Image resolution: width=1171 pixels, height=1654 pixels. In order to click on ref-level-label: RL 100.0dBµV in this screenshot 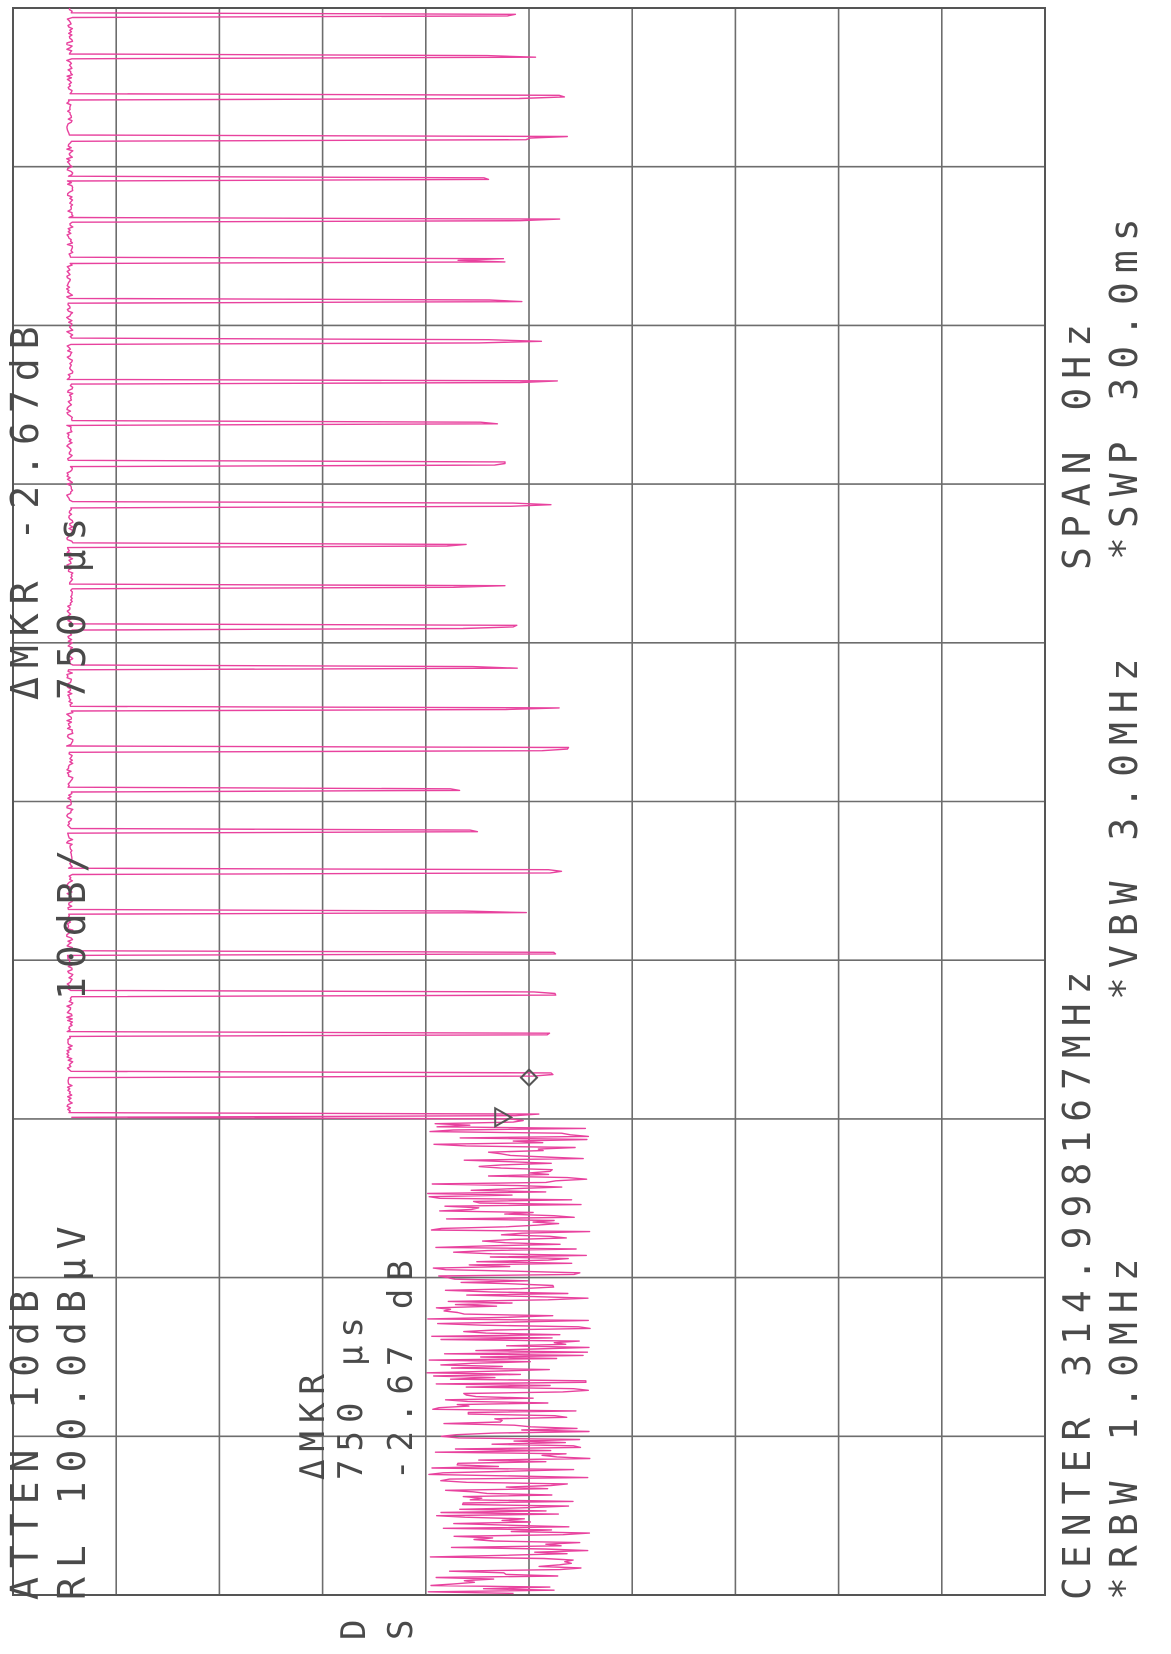, I will do `click(72, 1408)`.